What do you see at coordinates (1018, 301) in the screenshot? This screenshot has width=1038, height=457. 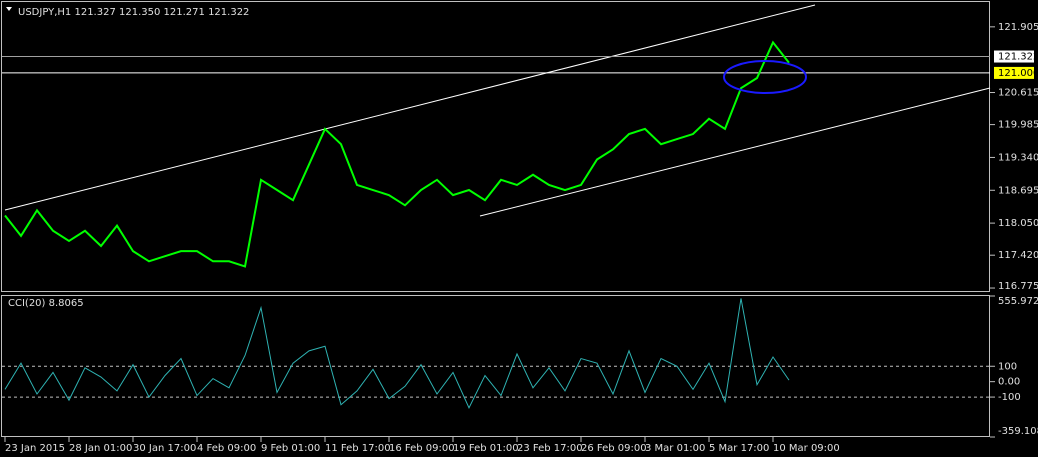 I see `y-tick-label: 555.972` at bounding box center [1018, 301].